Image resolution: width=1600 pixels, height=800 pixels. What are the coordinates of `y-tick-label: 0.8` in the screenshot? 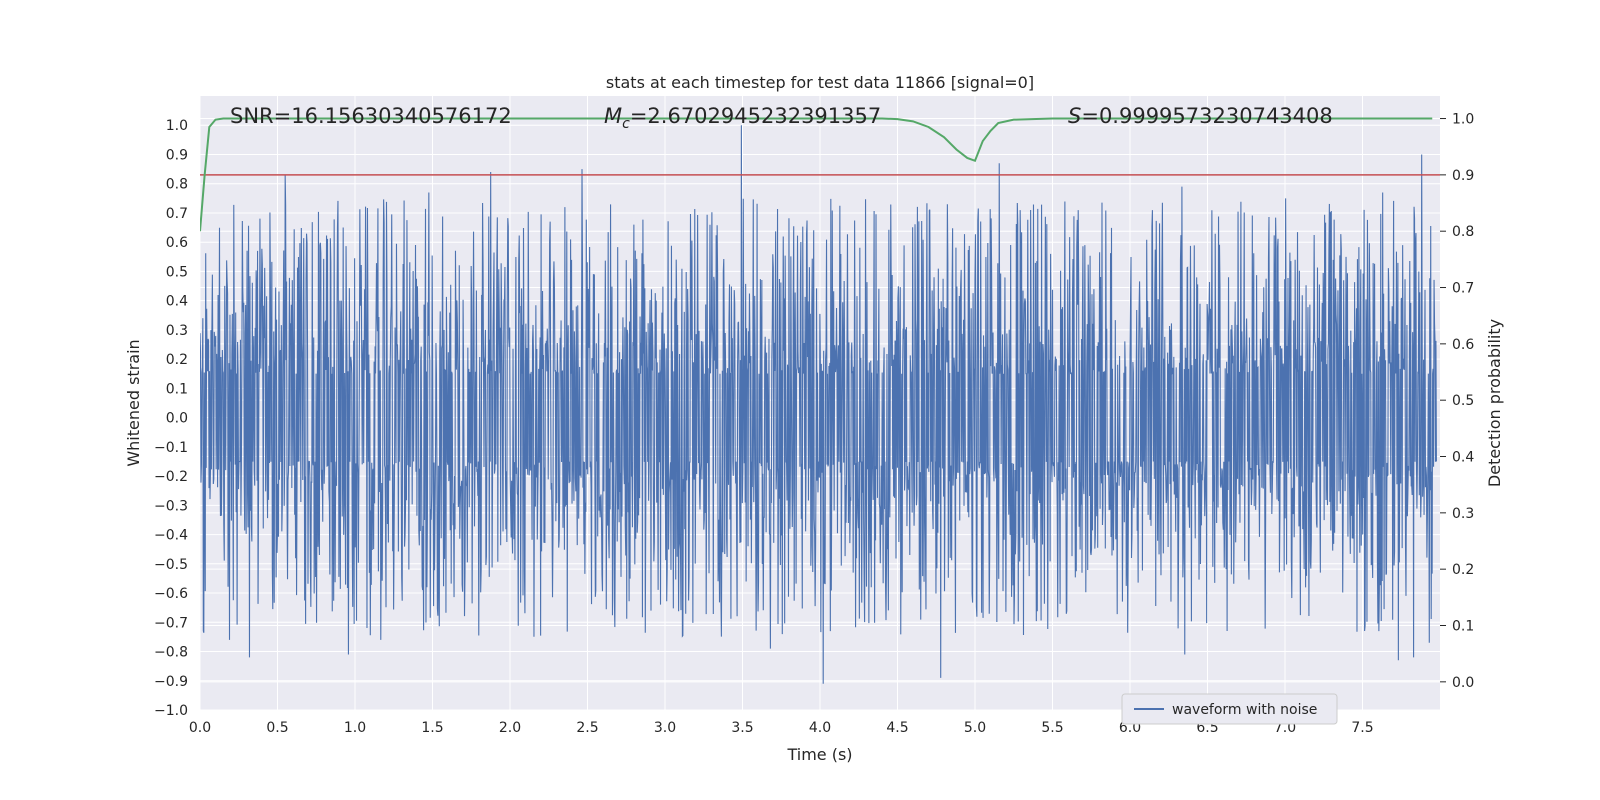 It's located at (177, 185).